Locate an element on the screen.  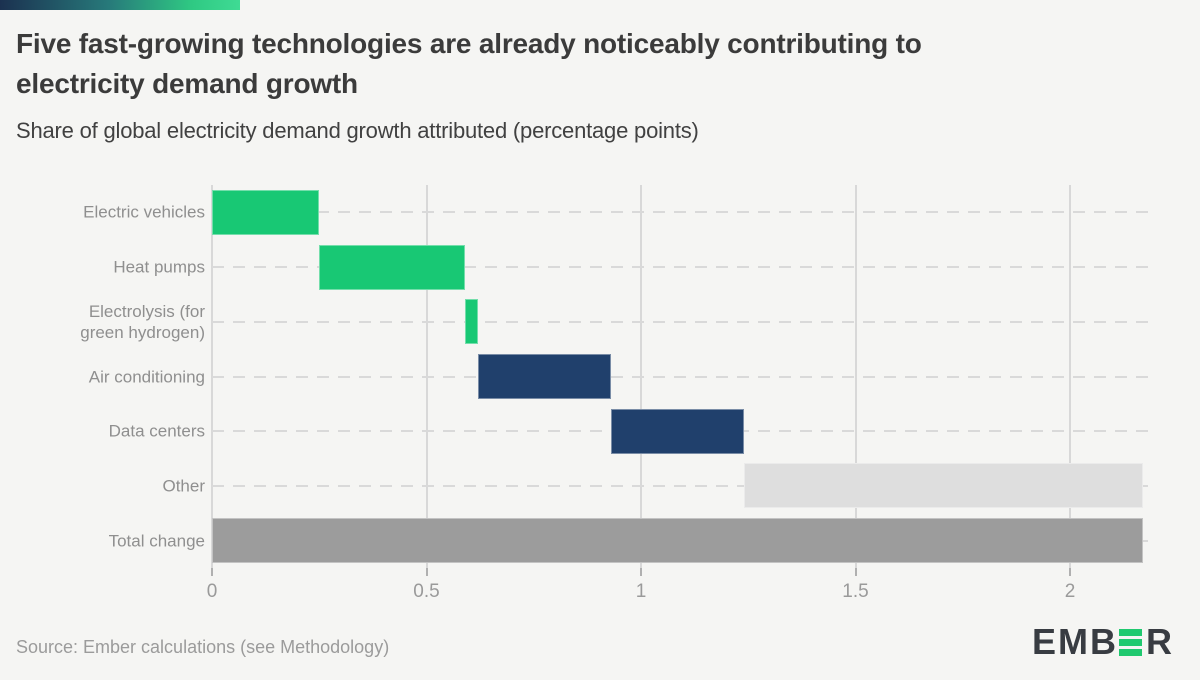
x-tick-label: 1.5 is located at coordinates (855, 591).